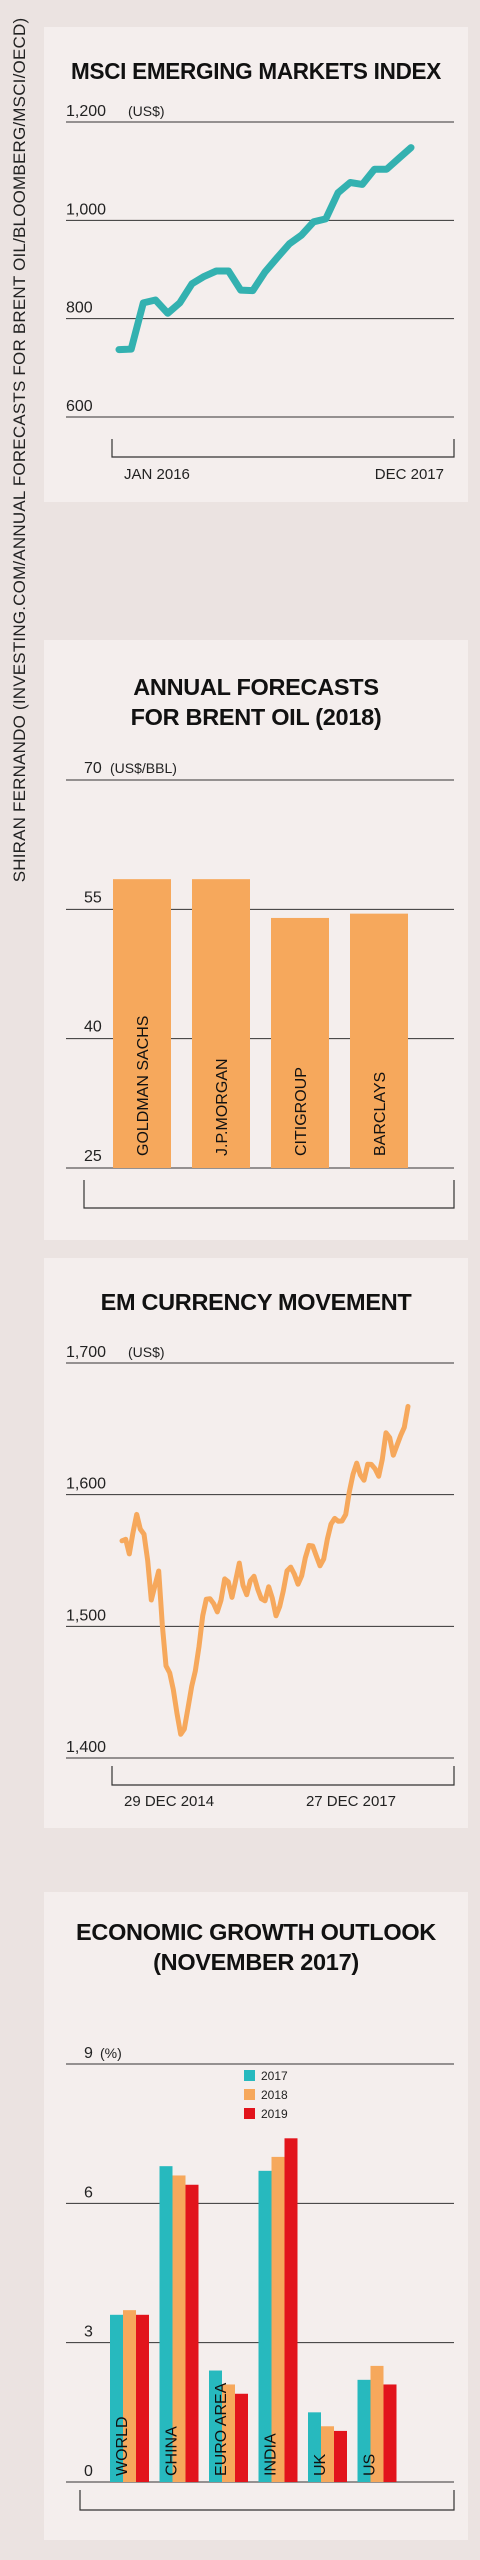  I want to click on category-label: UK, so click(320, 2464).